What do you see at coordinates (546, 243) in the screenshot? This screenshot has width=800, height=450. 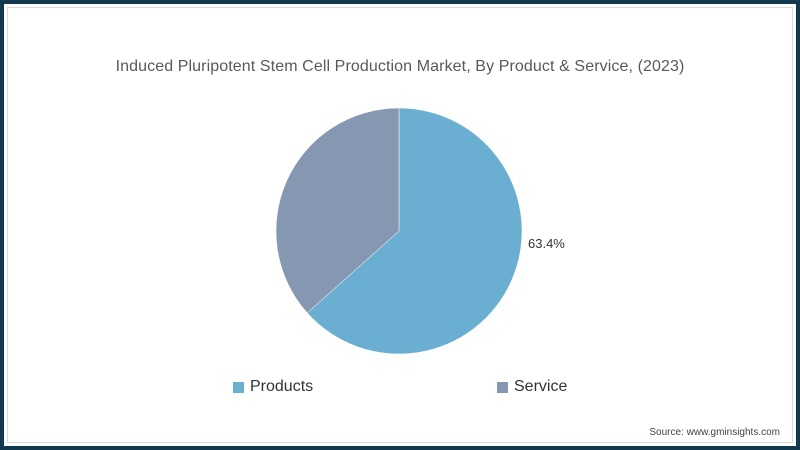 I see `data-label-products: 63.4%` at bounding box center [546, 243].